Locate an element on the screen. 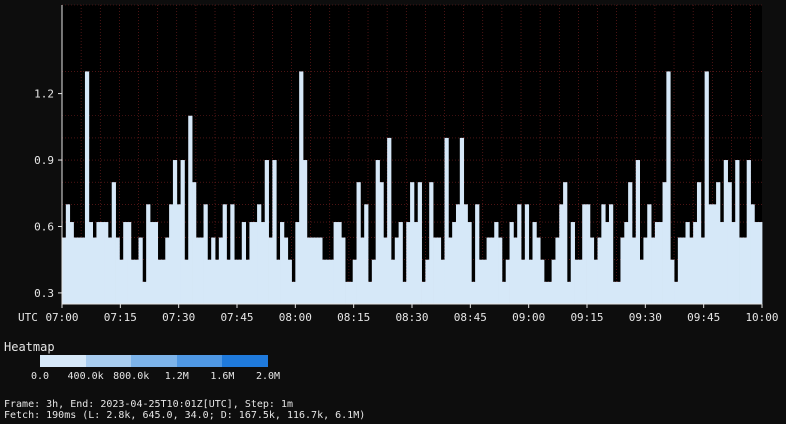 This screenshot has width=786, height=424. y-tick-label: 0.9 is located at coordinates (44, 160).